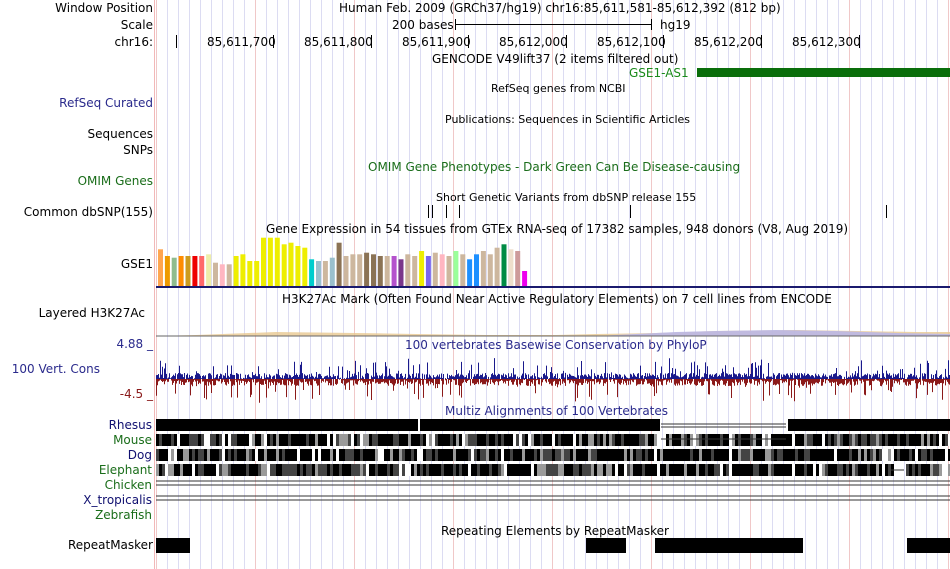  Describe the element at coordinates (132, 440) in the screenshot. I see `species-label-mouse: Mouse` at that location.